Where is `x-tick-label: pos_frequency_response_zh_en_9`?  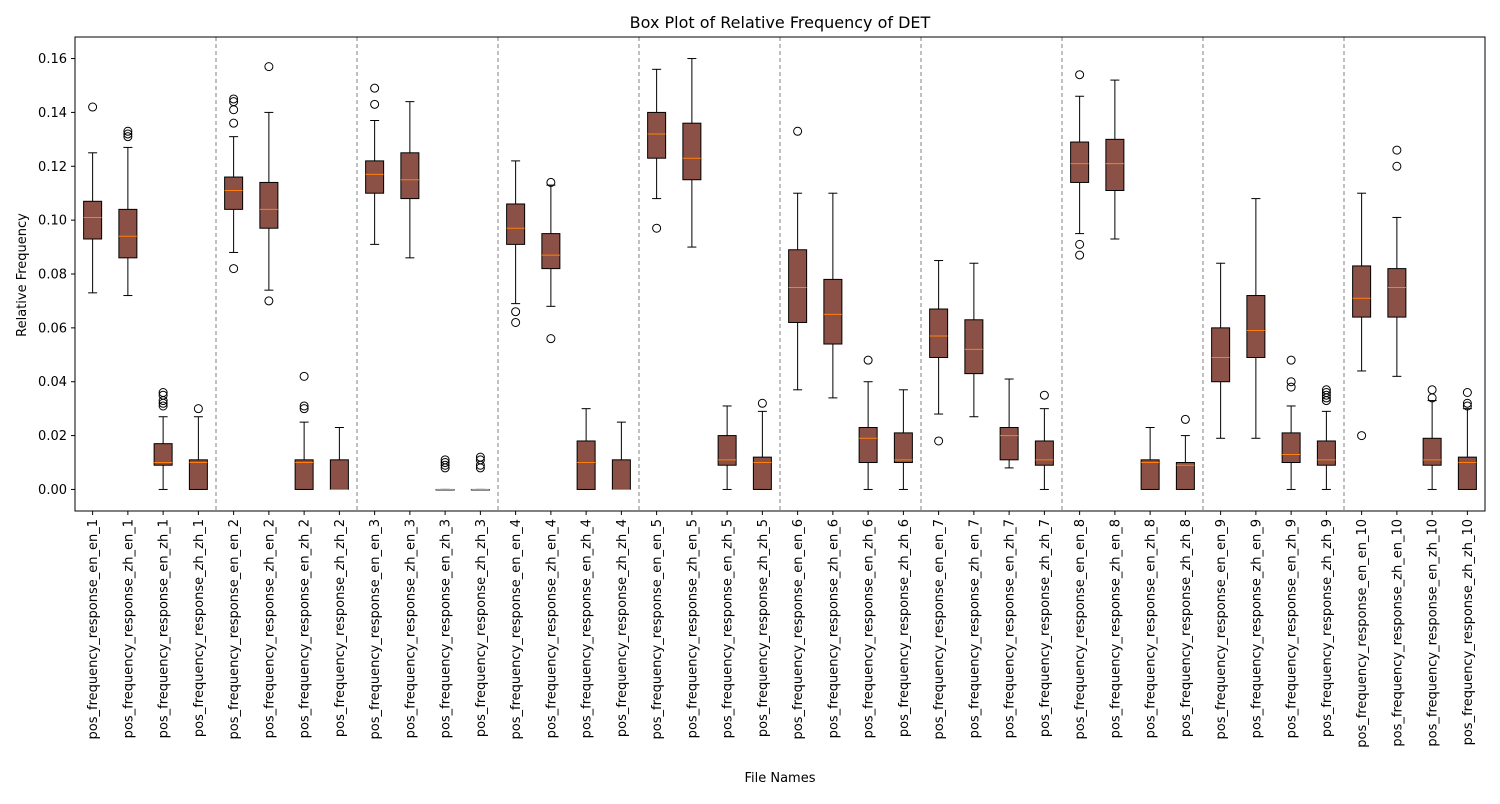
x-tick-label: pos_frequency_response_zh_en_9 is located at coordinates (1256, 628).